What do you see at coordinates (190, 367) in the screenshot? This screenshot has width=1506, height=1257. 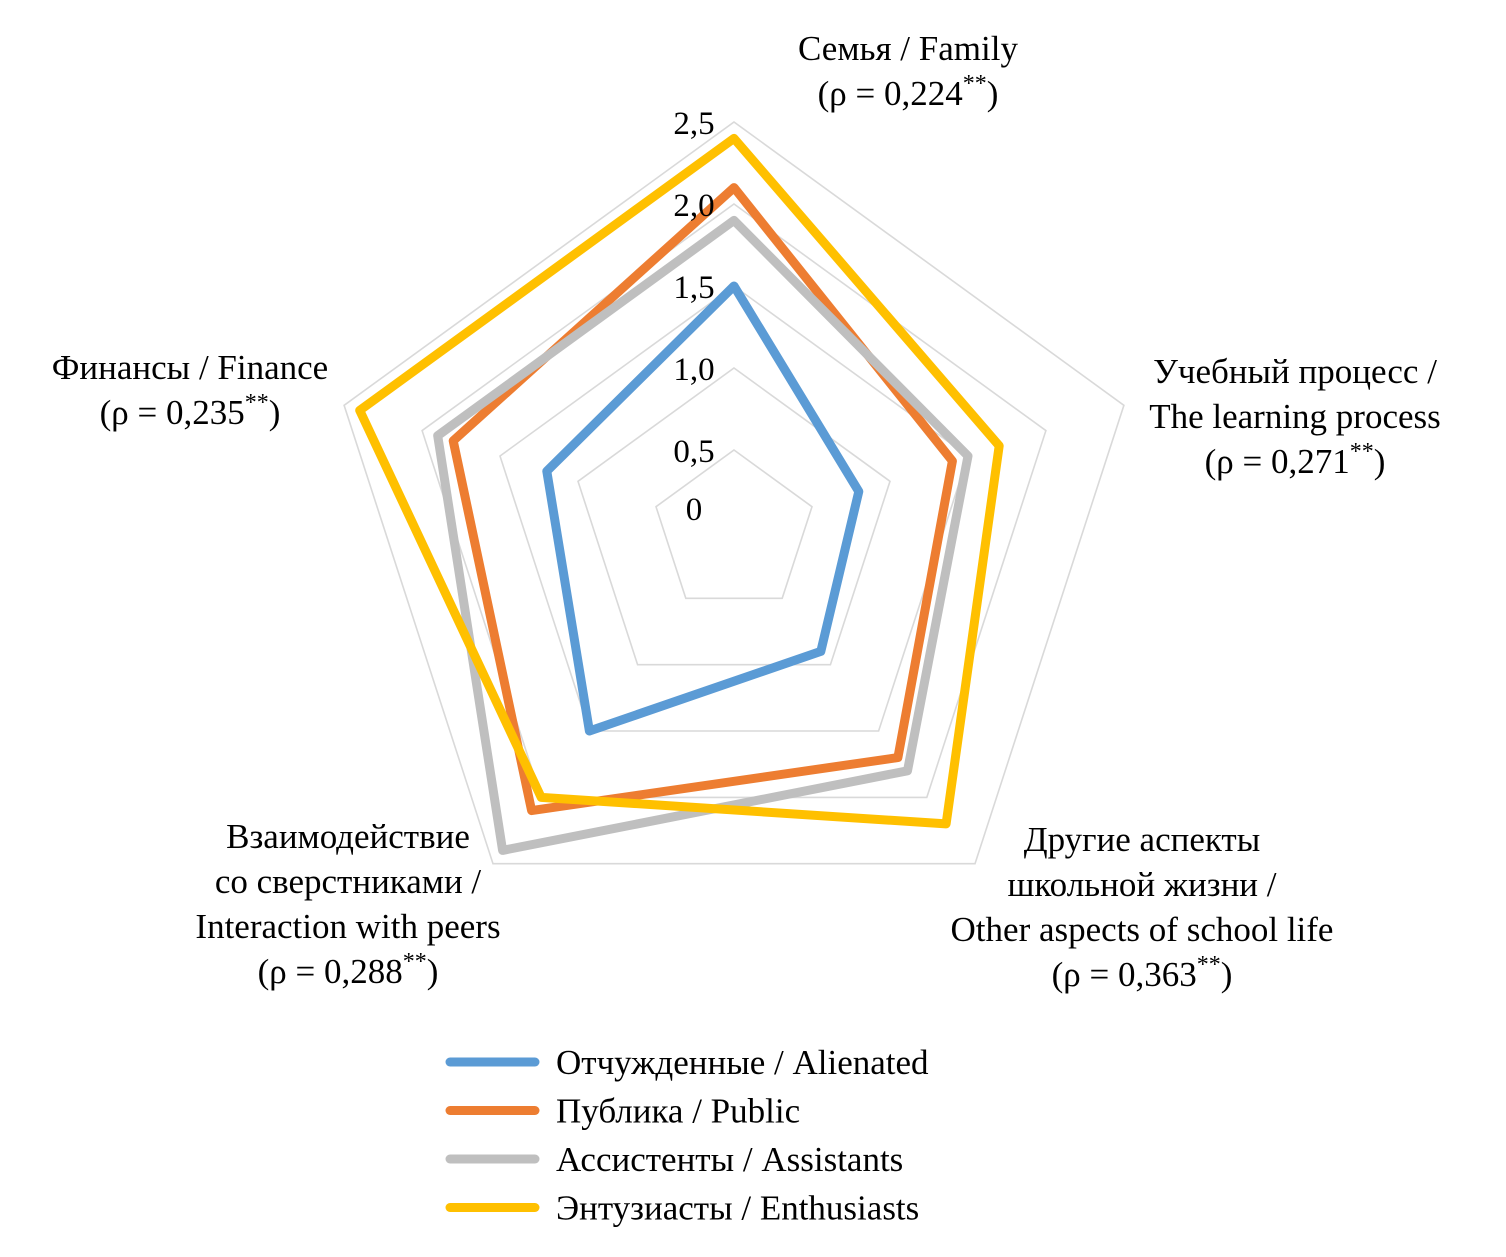 I see `axis-label-line: Финансы / Finance` at bounding box center [190, 367].